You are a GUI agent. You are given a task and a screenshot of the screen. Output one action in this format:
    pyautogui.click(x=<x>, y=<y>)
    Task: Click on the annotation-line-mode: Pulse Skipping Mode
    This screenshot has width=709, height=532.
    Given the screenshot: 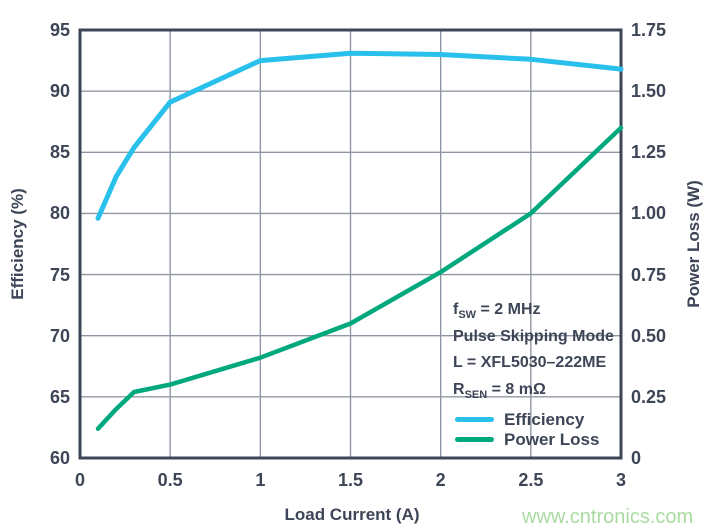 What is the action you would take?
    pyautogui.click(x=533, y=336)
    